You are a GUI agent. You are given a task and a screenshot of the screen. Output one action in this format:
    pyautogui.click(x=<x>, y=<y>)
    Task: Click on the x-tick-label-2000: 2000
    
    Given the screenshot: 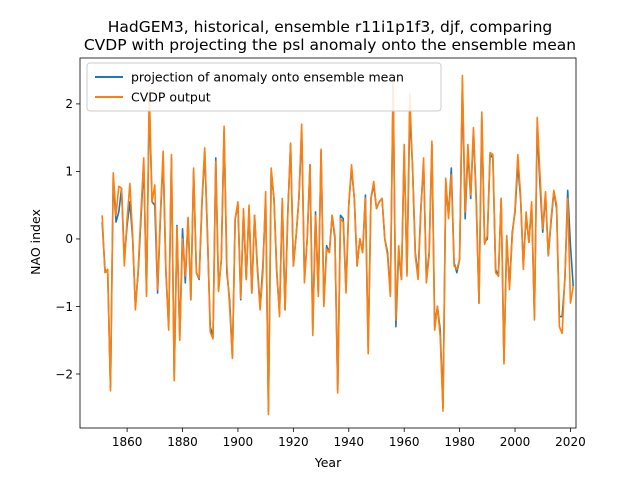 What is the action you would take?
    pyautogui.click(x=515, y=442)
    